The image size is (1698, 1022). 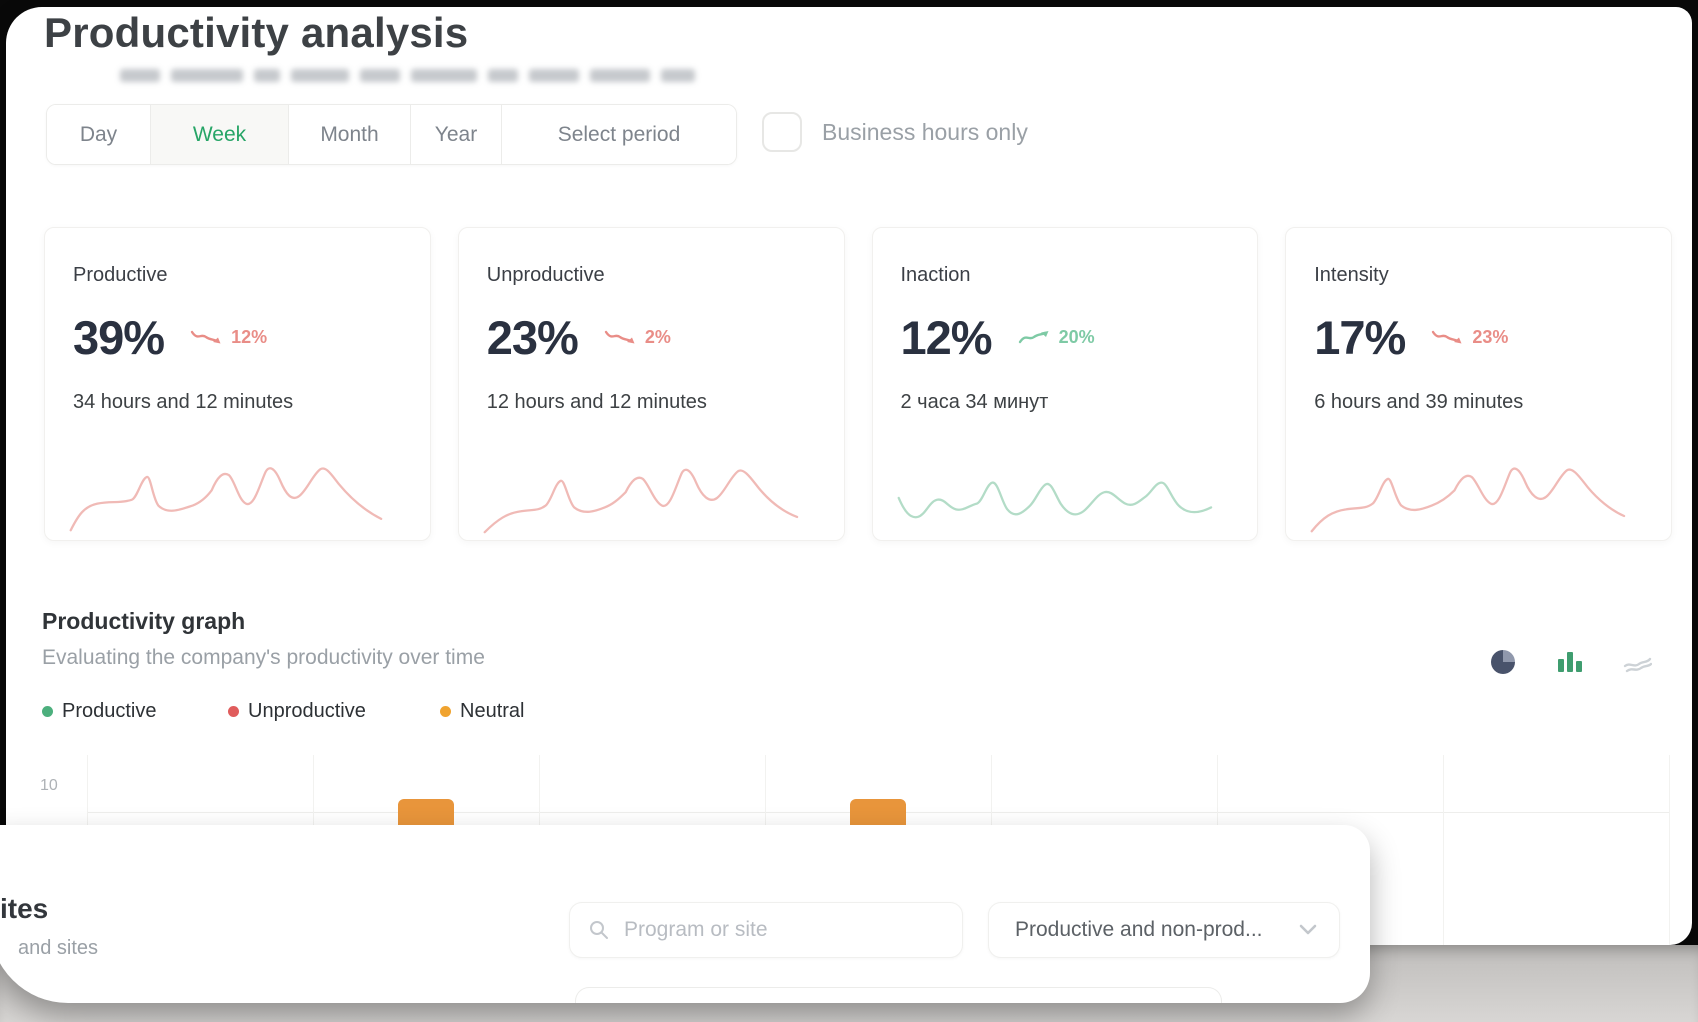 I want to click on card-value: 23%, so click(x=532, y=337).